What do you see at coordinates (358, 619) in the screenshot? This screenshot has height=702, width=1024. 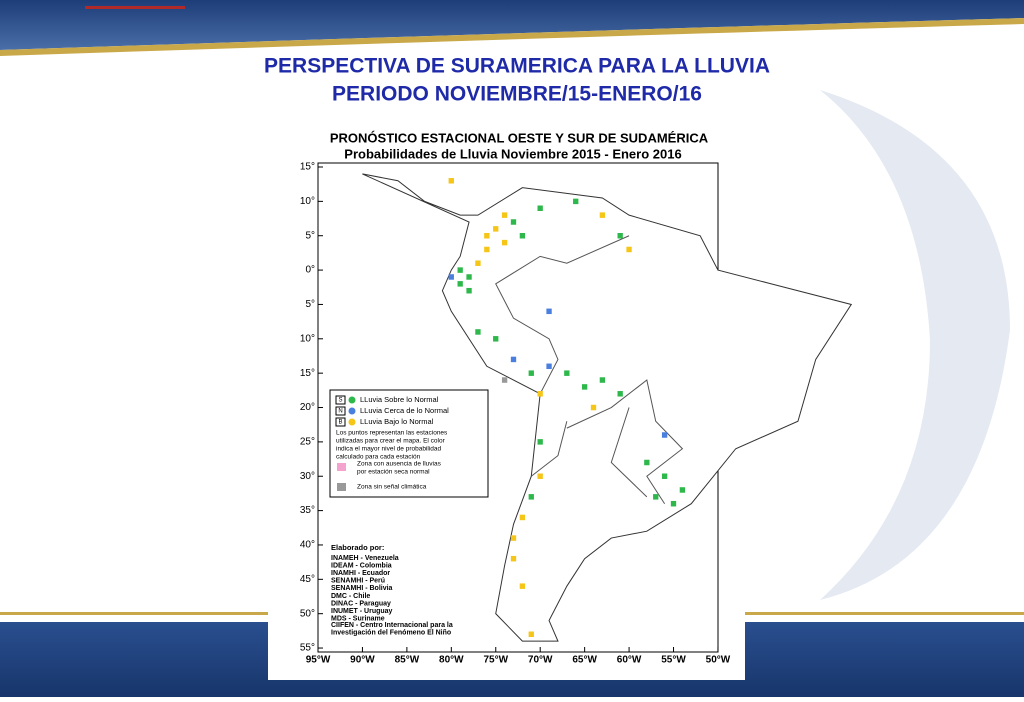 I see `credit: MDS - Suriname` at bounding box center [358, 619].